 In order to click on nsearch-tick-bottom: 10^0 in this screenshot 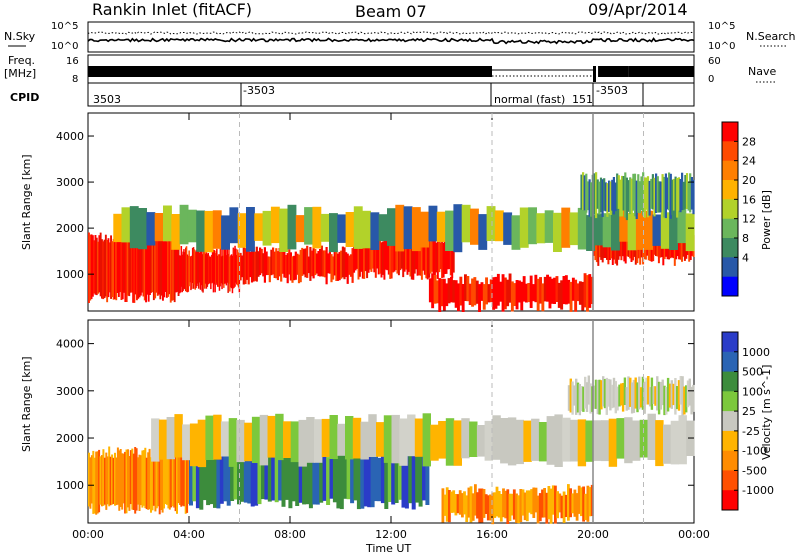, I will do `click(721, 46)`.